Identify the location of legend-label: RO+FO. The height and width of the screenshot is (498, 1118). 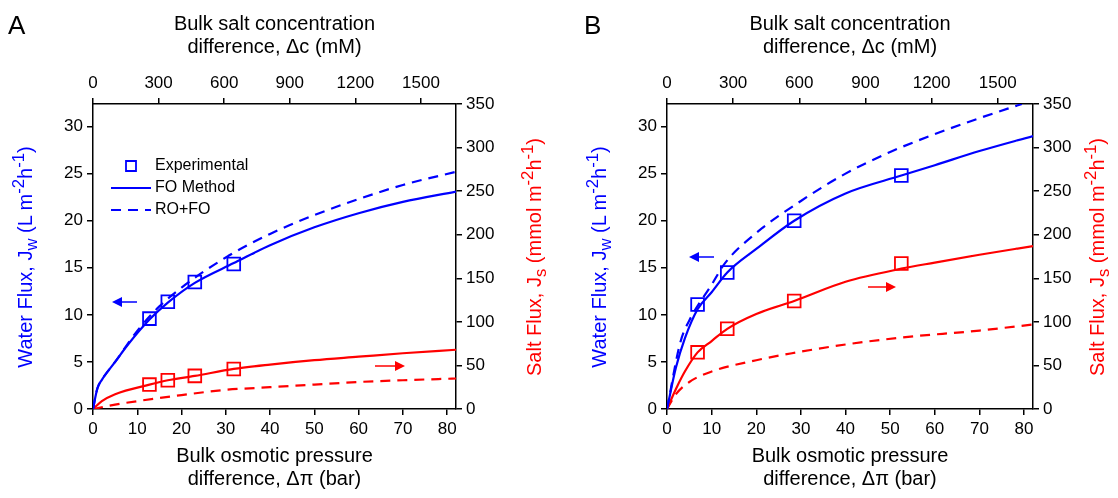
(183, 209).